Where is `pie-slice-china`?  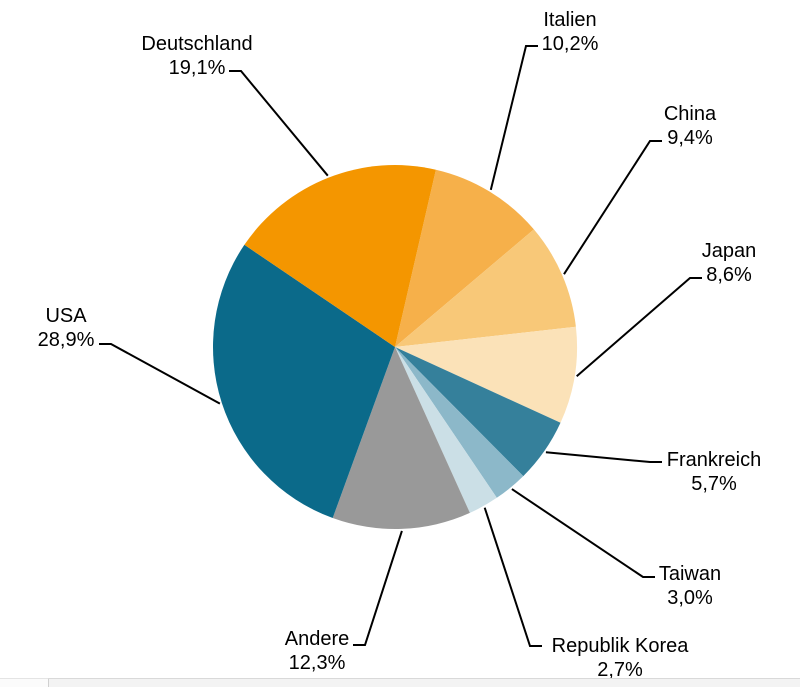
pie-slice-china is located at coordinates (485, 288).